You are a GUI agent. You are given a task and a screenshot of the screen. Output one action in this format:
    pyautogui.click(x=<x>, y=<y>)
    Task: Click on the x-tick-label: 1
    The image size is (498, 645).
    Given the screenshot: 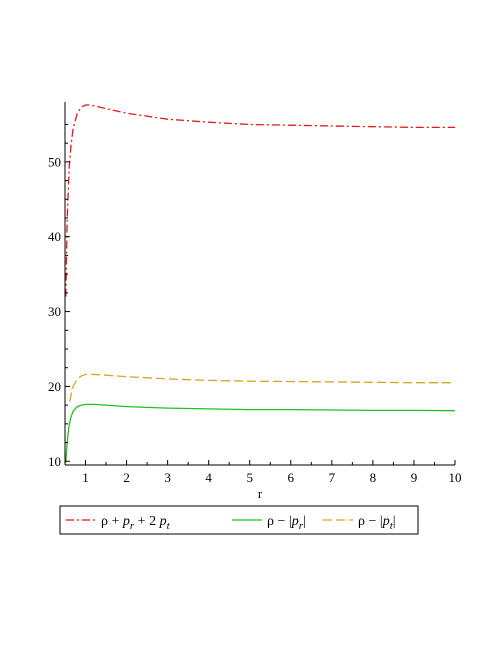 What is the action you would take?
    pyautogui.click(x=85, y=477)
    